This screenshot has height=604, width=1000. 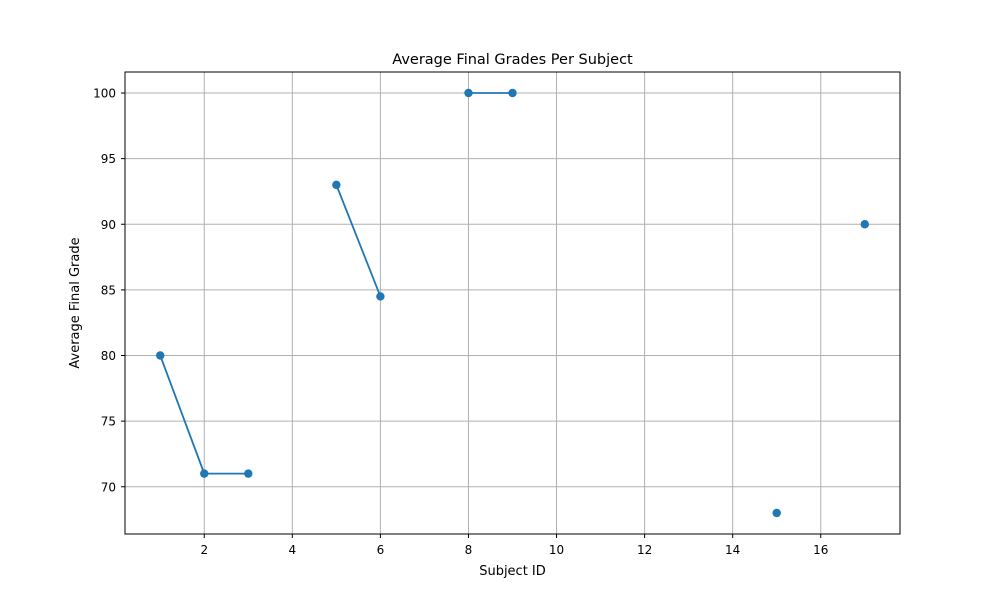 What do you see at coordinates (512, 60) in the screenshot?
I see `chart-title: Average Final Grades Per Subject` at bounding box center [512, 60].